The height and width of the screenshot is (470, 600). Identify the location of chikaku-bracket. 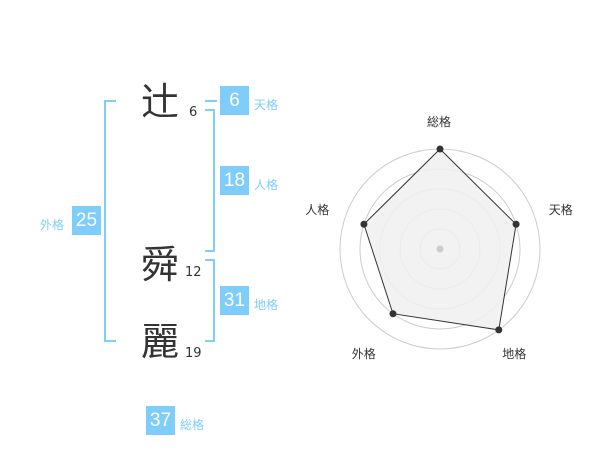
(210, 300).